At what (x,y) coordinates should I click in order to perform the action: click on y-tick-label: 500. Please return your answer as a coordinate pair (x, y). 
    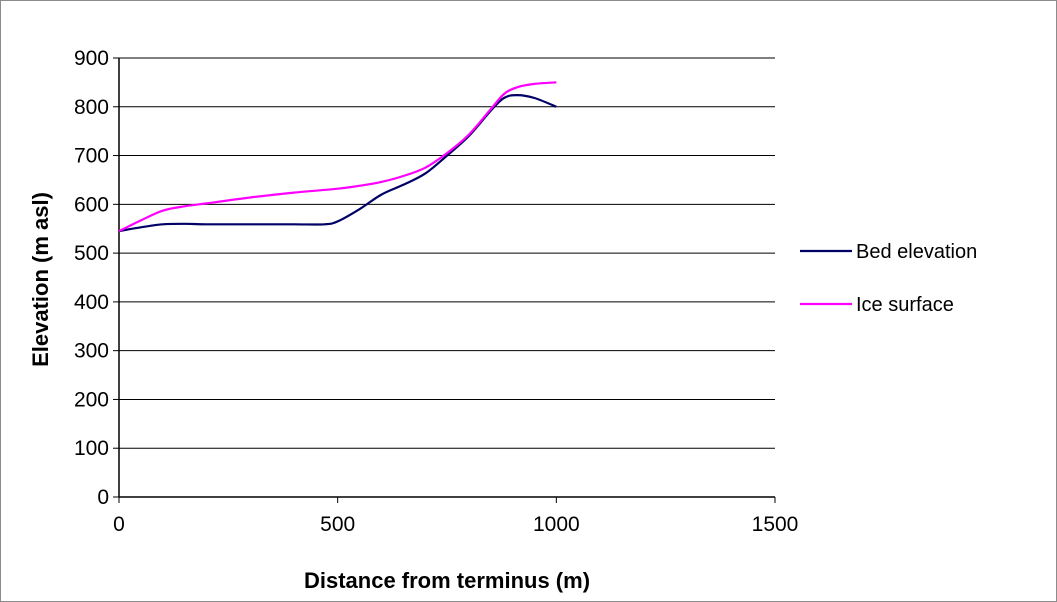
    Looking at the image, I should click on (91, 253).